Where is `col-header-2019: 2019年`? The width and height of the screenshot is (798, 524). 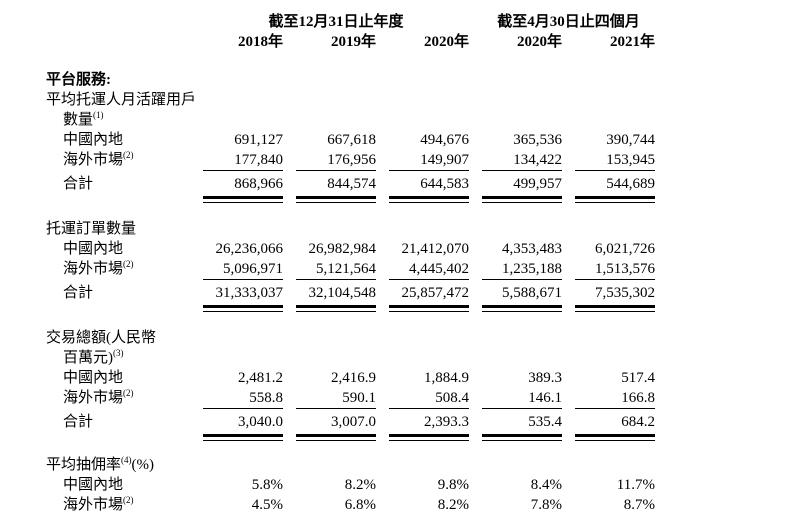
col-header-2019: 2019年 is located at coordinates (353, 42).